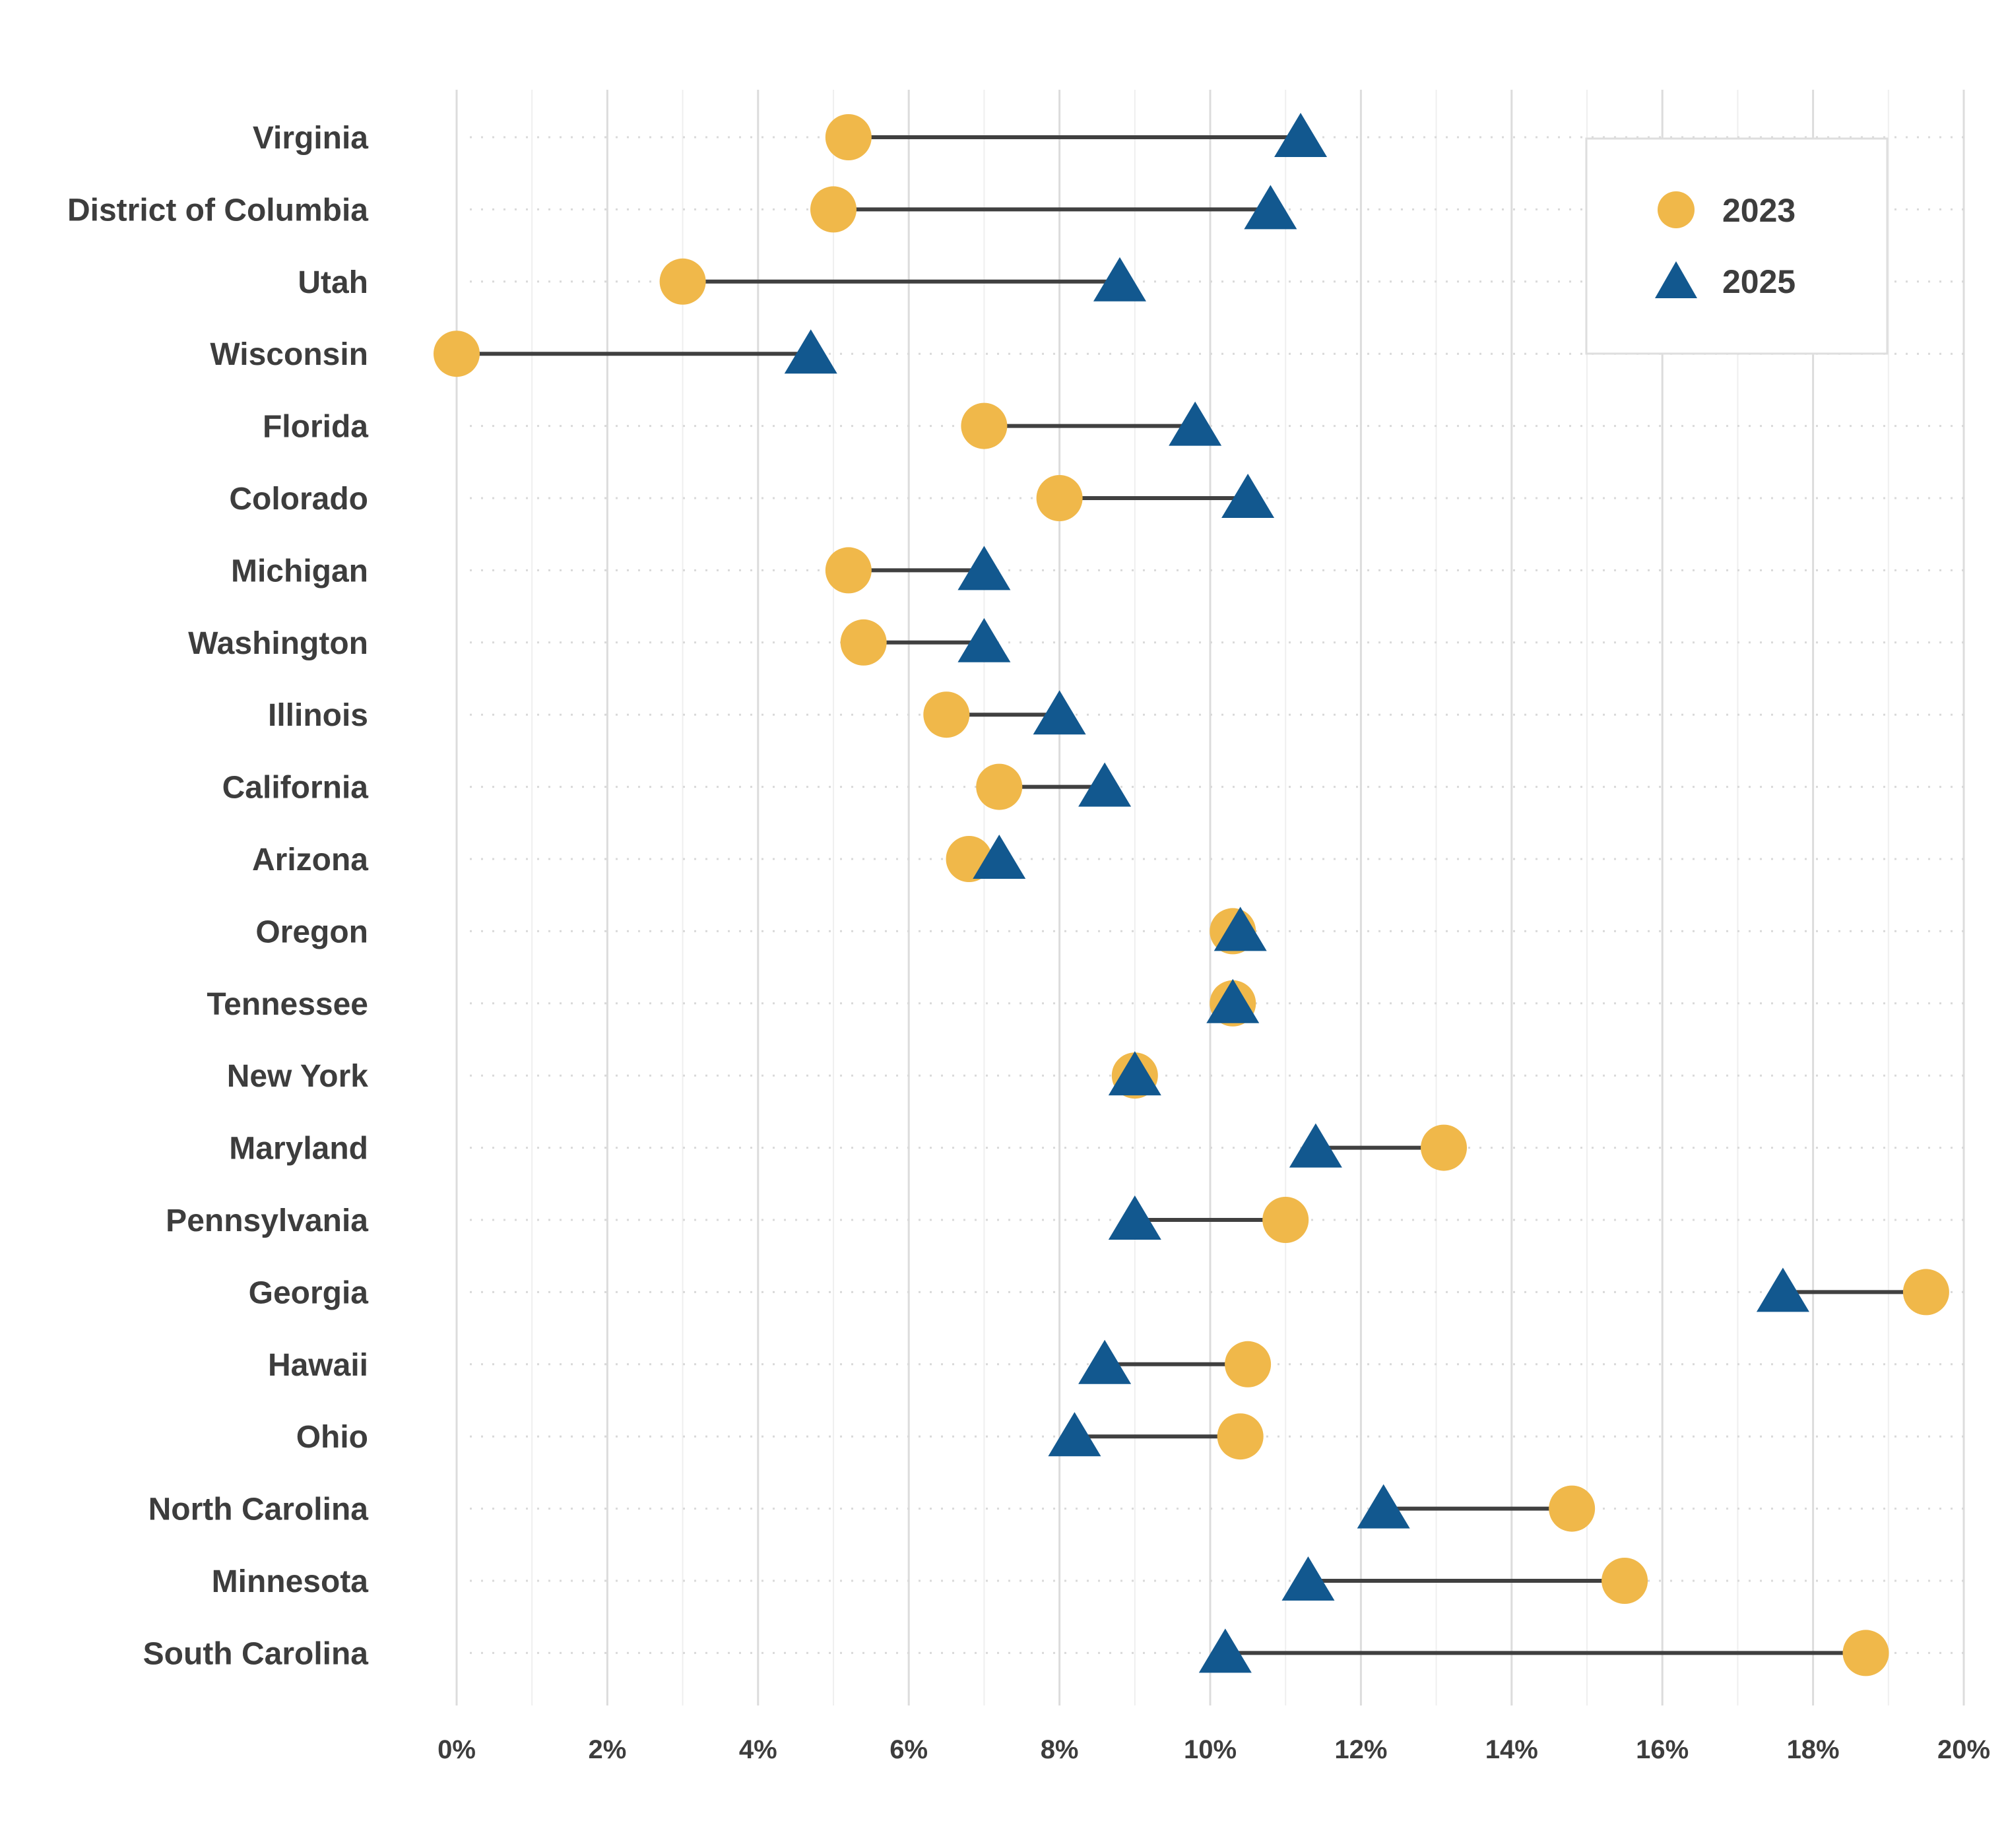 The image size is (2006, 1848). What do you see at coordinates (298, 1149) in the screenshot?
I see `category-label: Maryland` at bounding box center [298, 1149].